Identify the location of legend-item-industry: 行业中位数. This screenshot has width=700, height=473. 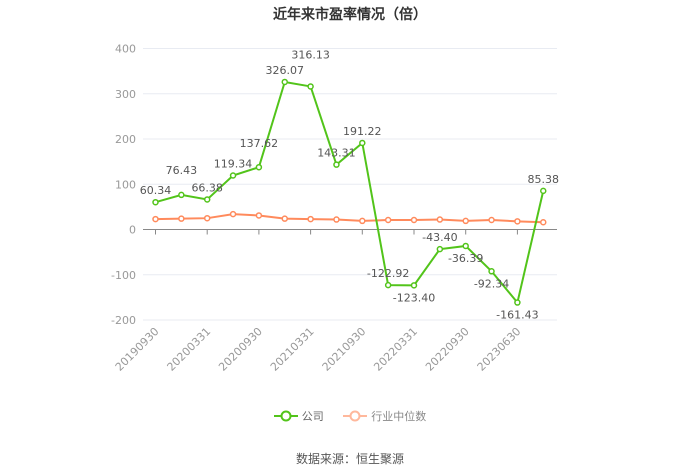
(384, 416).